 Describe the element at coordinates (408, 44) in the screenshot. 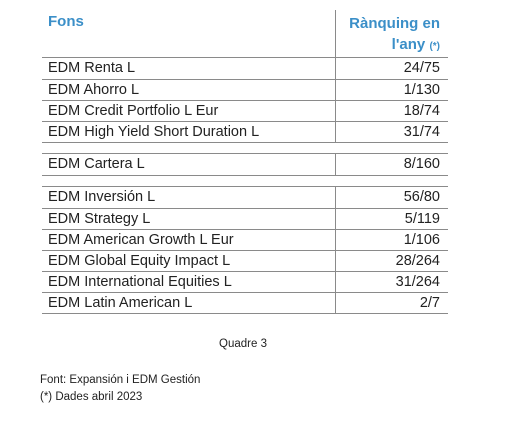

I see `header-ranking-line2-text: l'any` at that location.